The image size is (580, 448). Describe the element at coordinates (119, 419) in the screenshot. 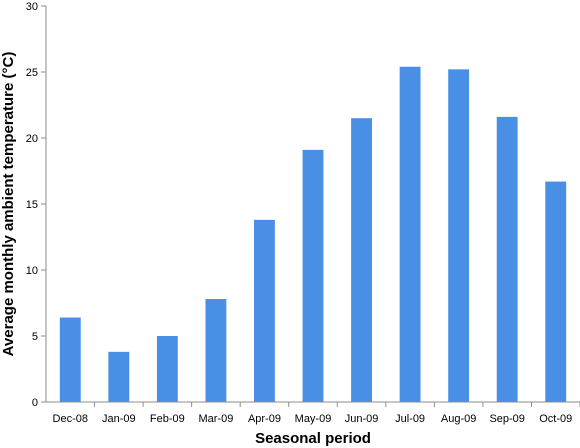

I see `x-tick-label: Jan-09` at that location.